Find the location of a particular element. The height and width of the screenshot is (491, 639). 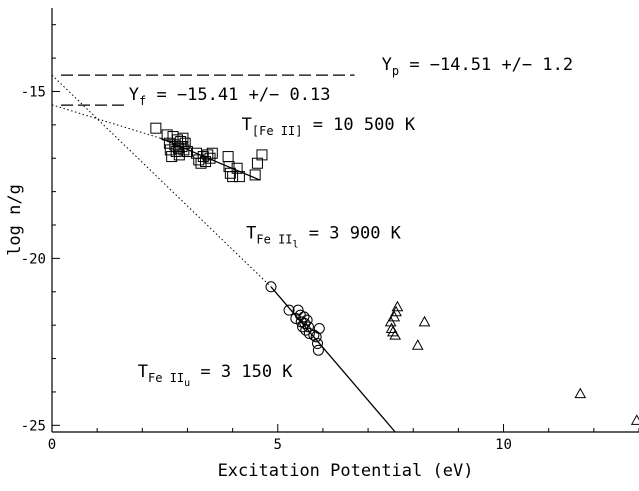

fit-line is located at coordinates (333, 359).